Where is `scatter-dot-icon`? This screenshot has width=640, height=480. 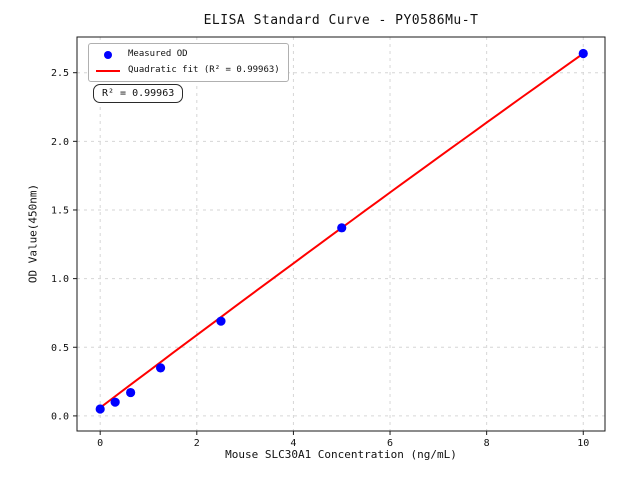 scatter-dot-icon is located at coordinates (108, 54).